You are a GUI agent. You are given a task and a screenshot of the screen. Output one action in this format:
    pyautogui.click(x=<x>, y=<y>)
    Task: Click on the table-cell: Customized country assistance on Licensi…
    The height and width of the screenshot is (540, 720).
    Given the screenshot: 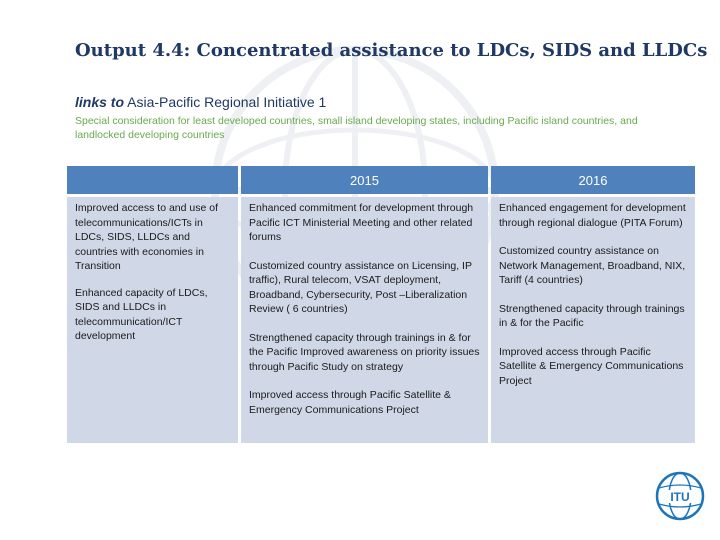 What is the action you would take?
    pyautogui.click(x=360, y=287)
    